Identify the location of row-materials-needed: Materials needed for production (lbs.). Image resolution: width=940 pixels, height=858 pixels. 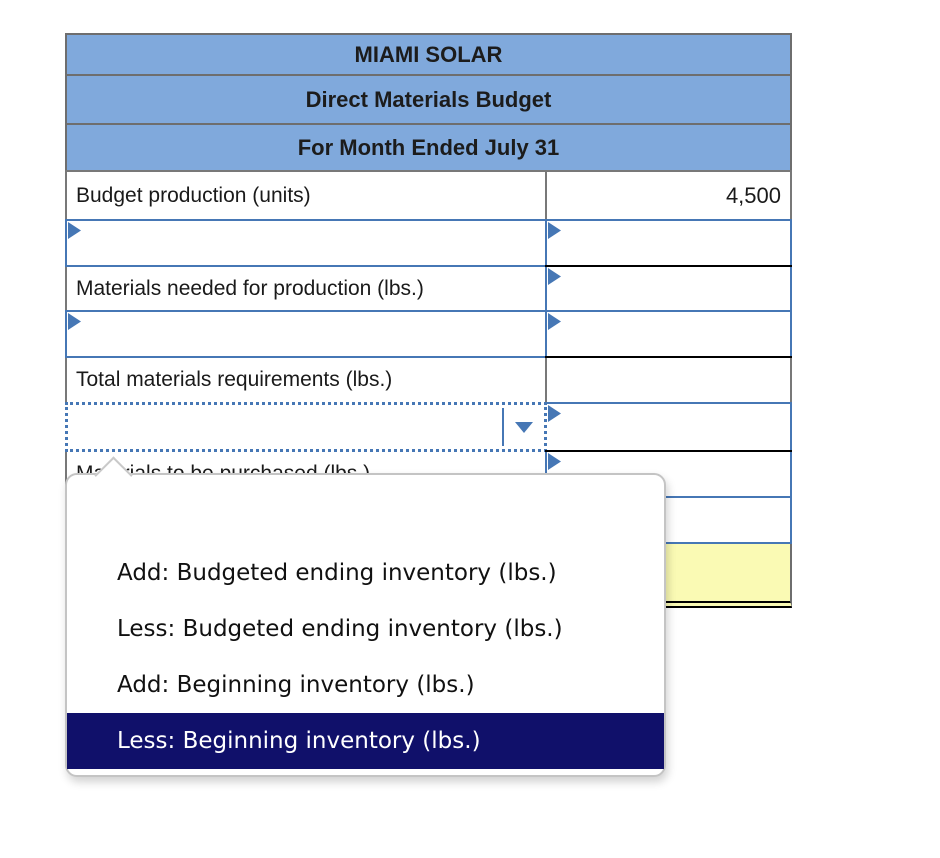
(428, 288).